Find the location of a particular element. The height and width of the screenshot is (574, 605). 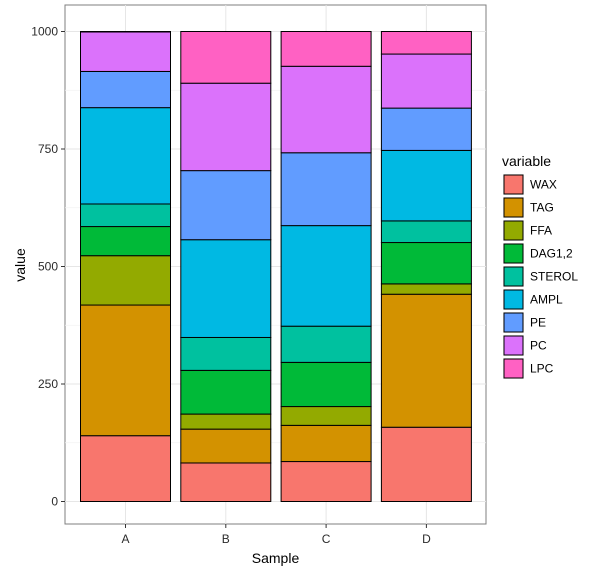

legend-label: AMPL is located at coordinates (546, 300).